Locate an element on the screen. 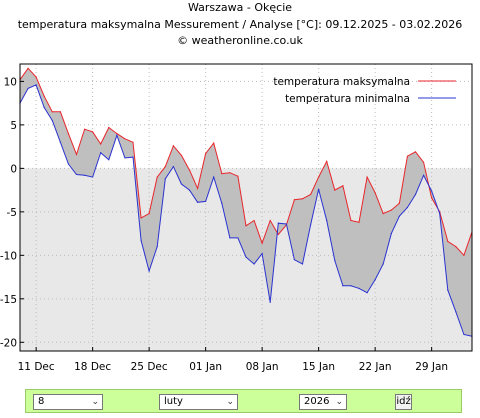 This screenshot has width=480, height=418. y-tick-label: -5 is located at coordinates (12, 213).